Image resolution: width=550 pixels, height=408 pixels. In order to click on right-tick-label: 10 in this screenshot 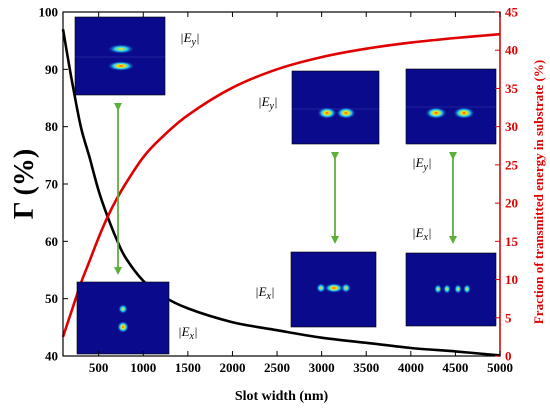, I will do `click(511, 279)`.